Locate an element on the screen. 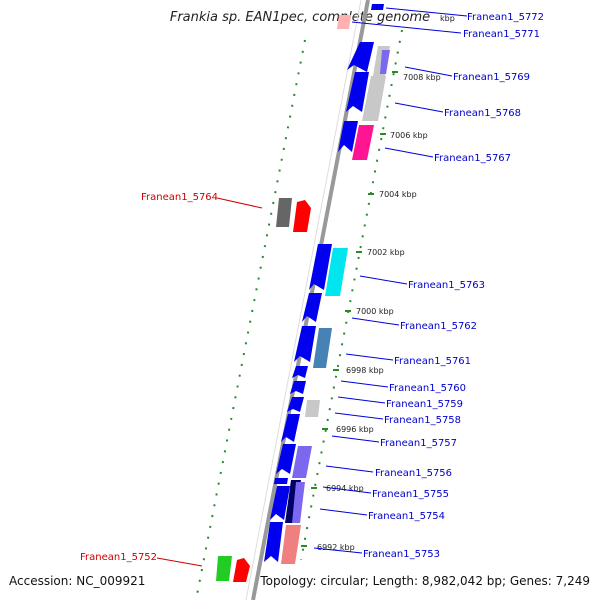 This screenshot has height=600, width=600. gene-arrow-5752b is located at coordinates (224, 568).